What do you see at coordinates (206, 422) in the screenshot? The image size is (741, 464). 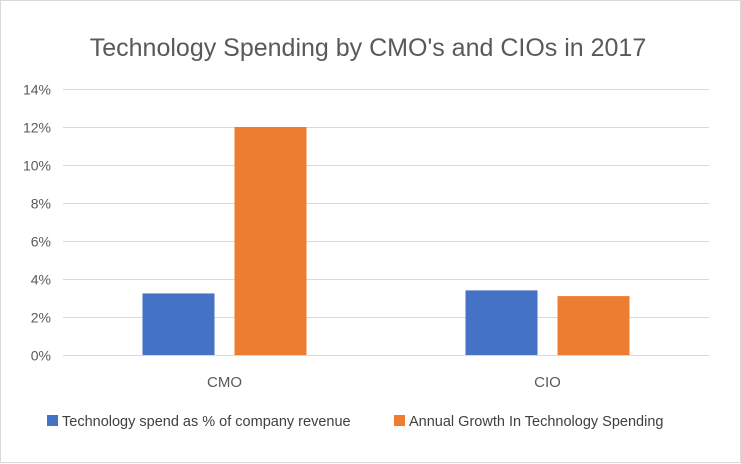 I see `legend-label: Technology spend as % of company revenue` at bounding box center [206, 422].